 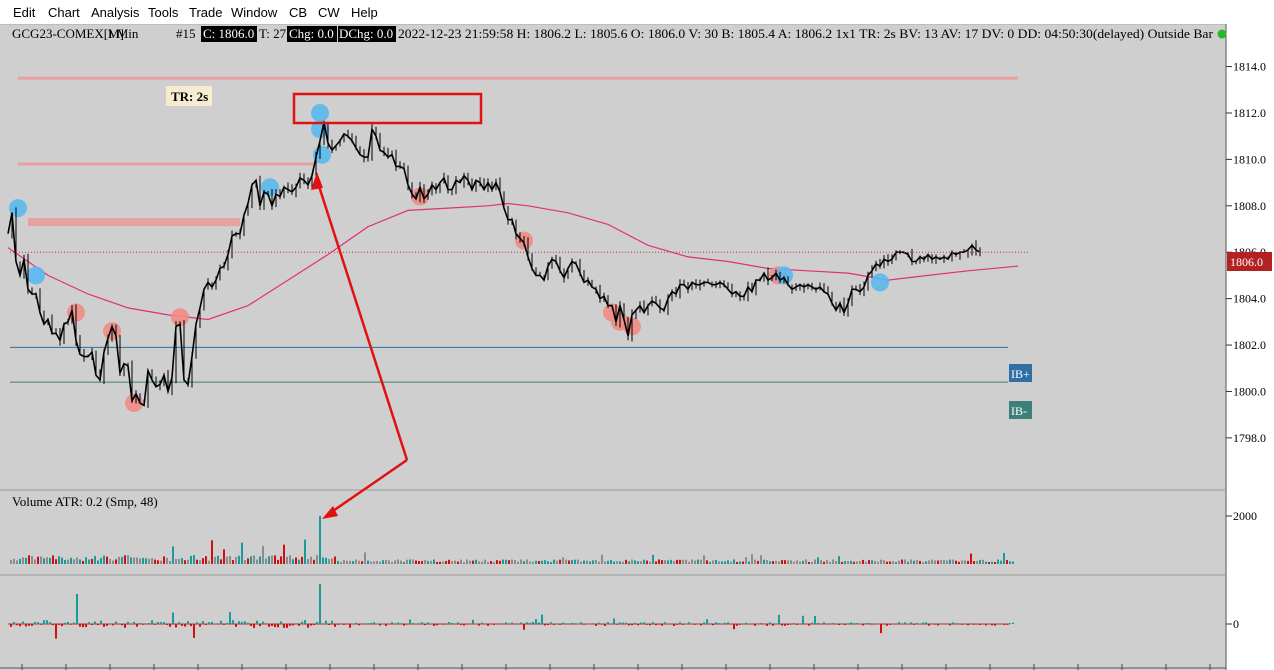 What do you see at coordinates (1236, 624) in the screenshot?
I see `delta-tick-label: 0` at bounding box center [1236, 624].